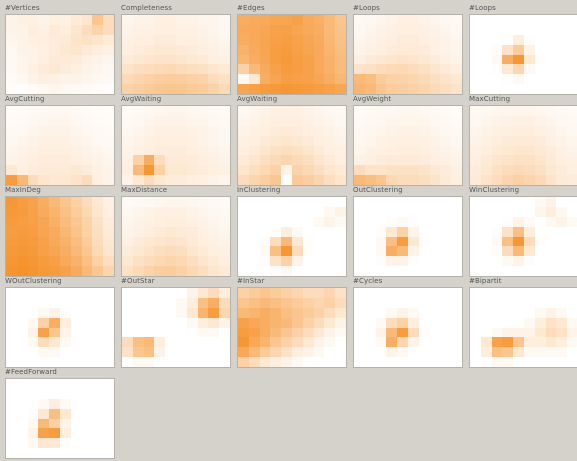  I want to click on panel-winclustering: WinClustering, so click(523, 232).